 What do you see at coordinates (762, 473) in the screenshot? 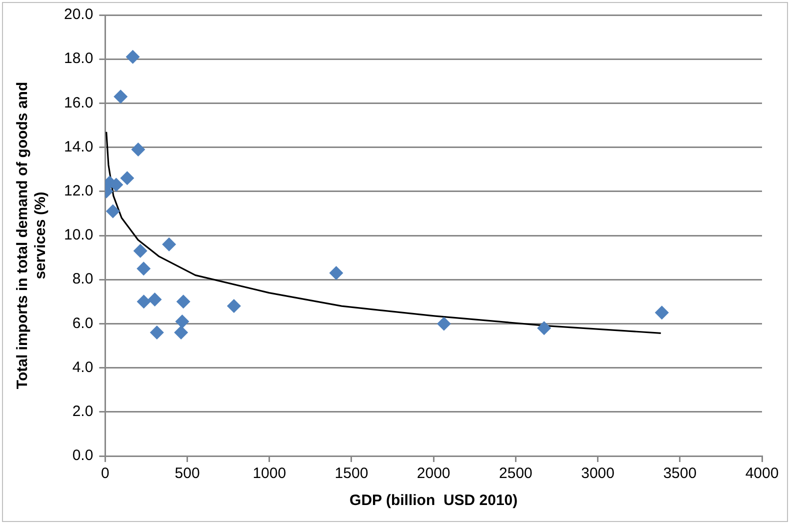
I see `x-tick-label: 4000` at bounding box center [762, 473].